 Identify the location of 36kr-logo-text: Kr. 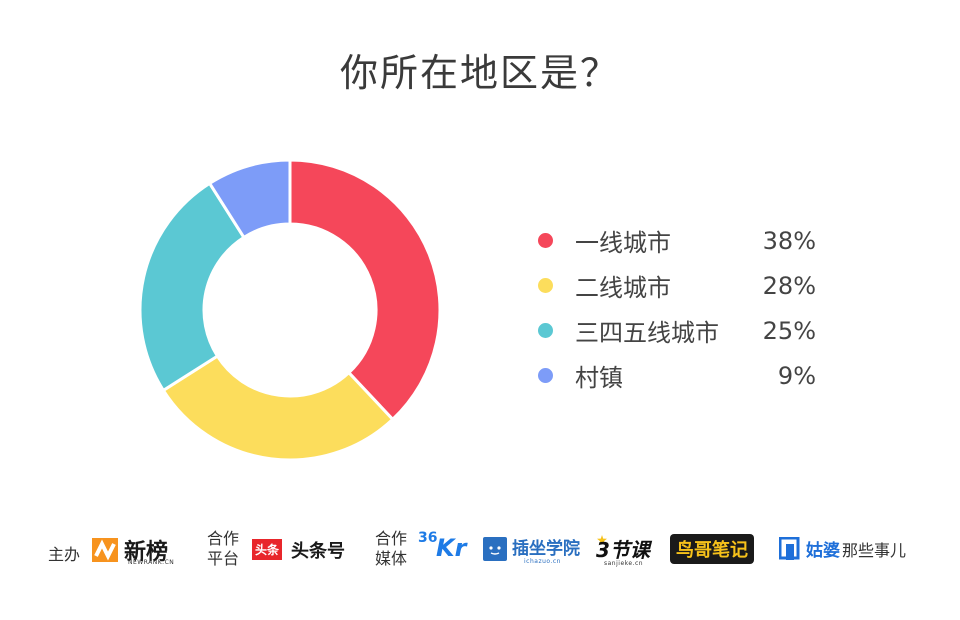
(451, 548).